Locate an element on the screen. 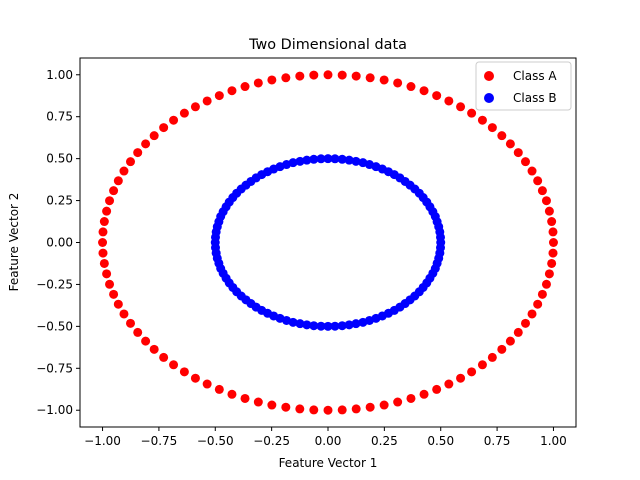 Image resolution: width=640 pixels, height=480 pixels. chart-title: Two Dimensional data is located at coordinates (327, 45).